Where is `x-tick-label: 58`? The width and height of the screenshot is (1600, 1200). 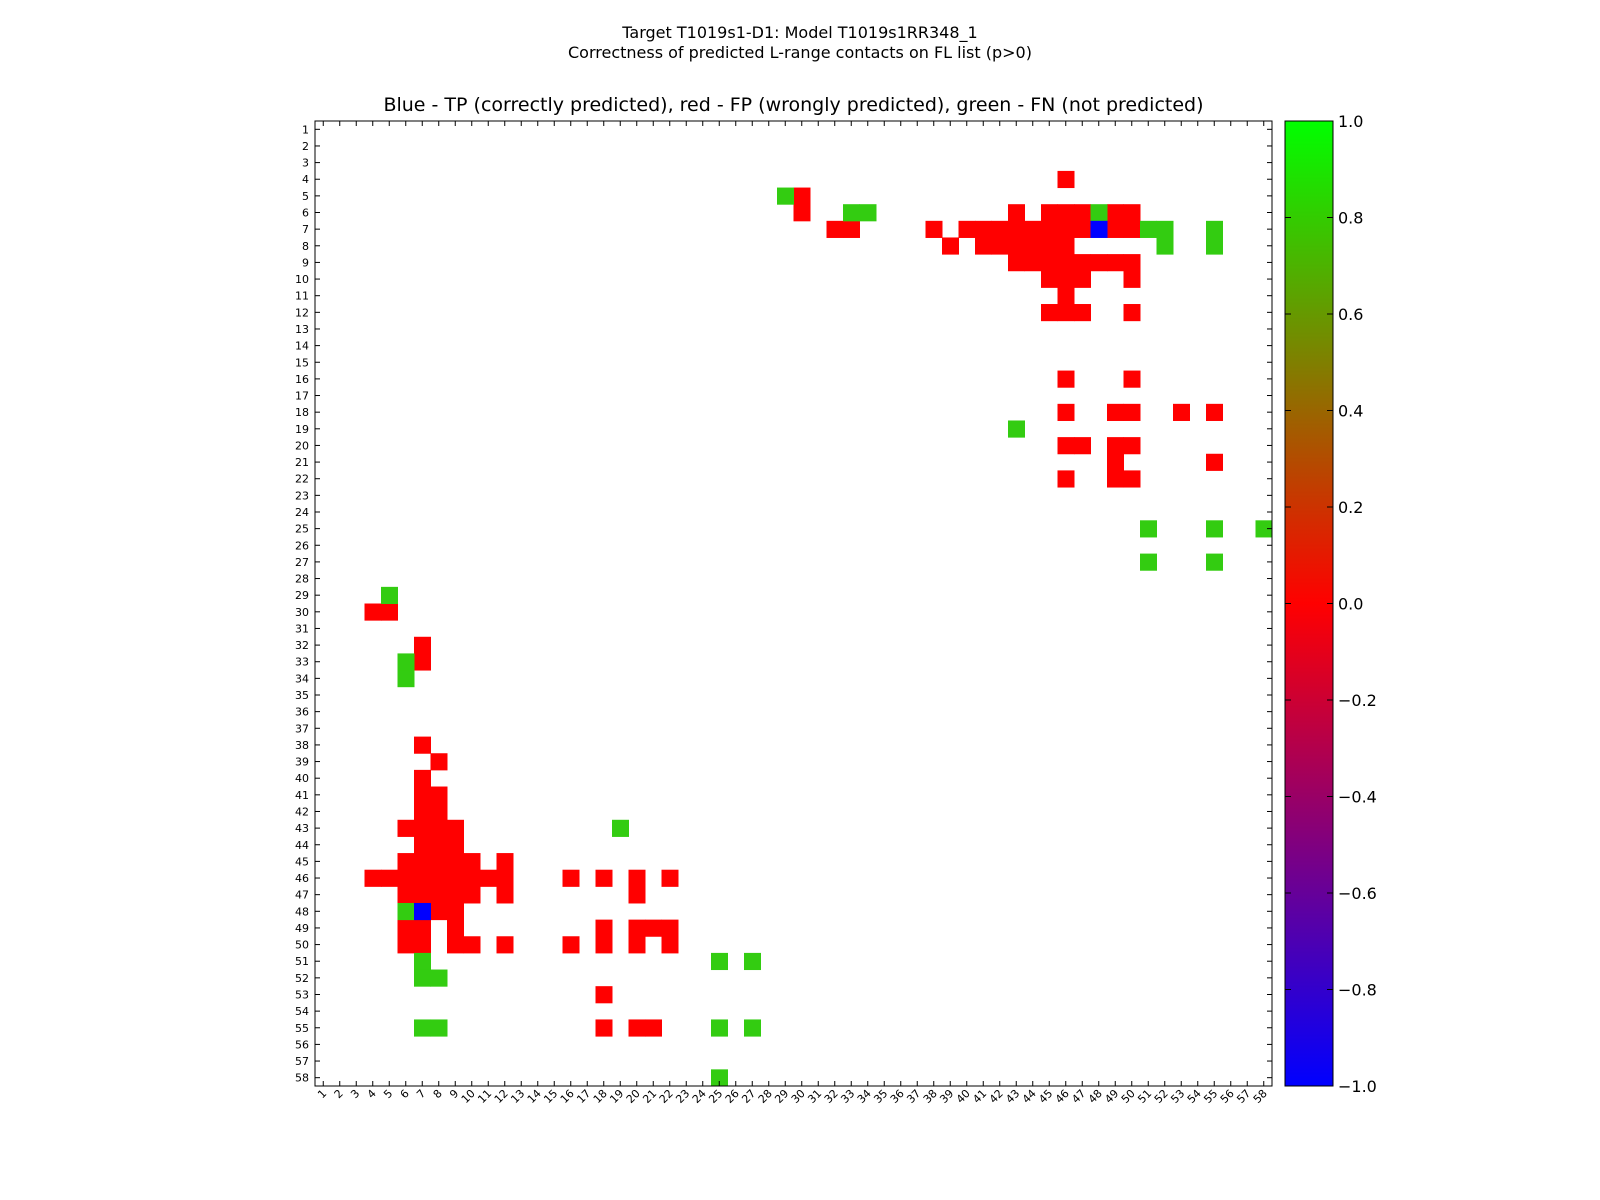 x-tick-label: 58 is located at coordinates (1260, 1096).